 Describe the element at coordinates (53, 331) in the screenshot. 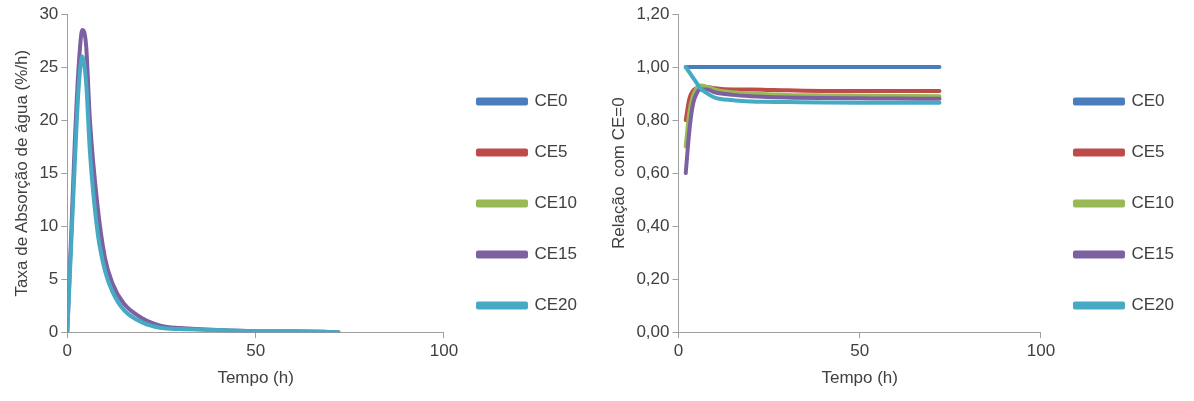

I see `y-tick-label: 0` at that location.